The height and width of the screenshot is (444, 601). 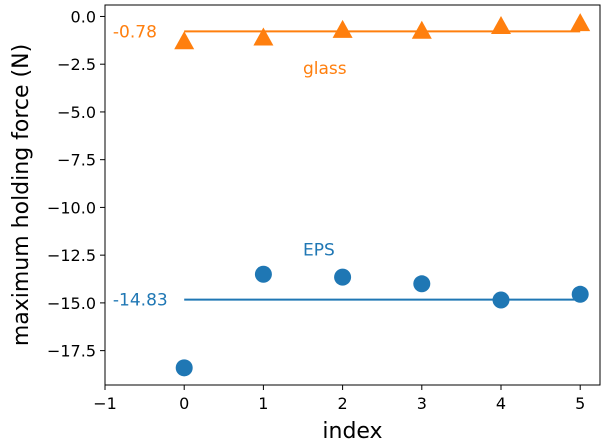 I want to click on y-tick-label: −2.5, so click(x=76, y=64).